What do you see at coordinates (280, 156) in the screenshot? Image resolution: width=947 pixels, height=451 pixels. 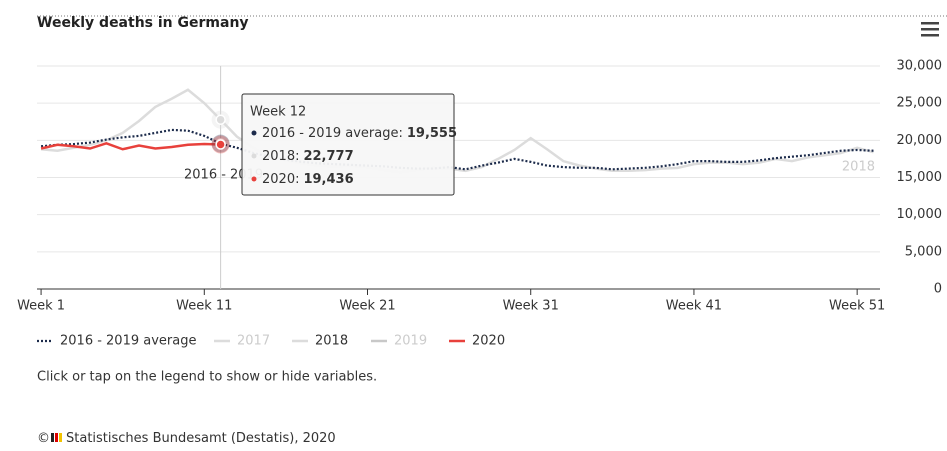 I see `tooltip-name: 2018:` at bounding box center [280, 156].